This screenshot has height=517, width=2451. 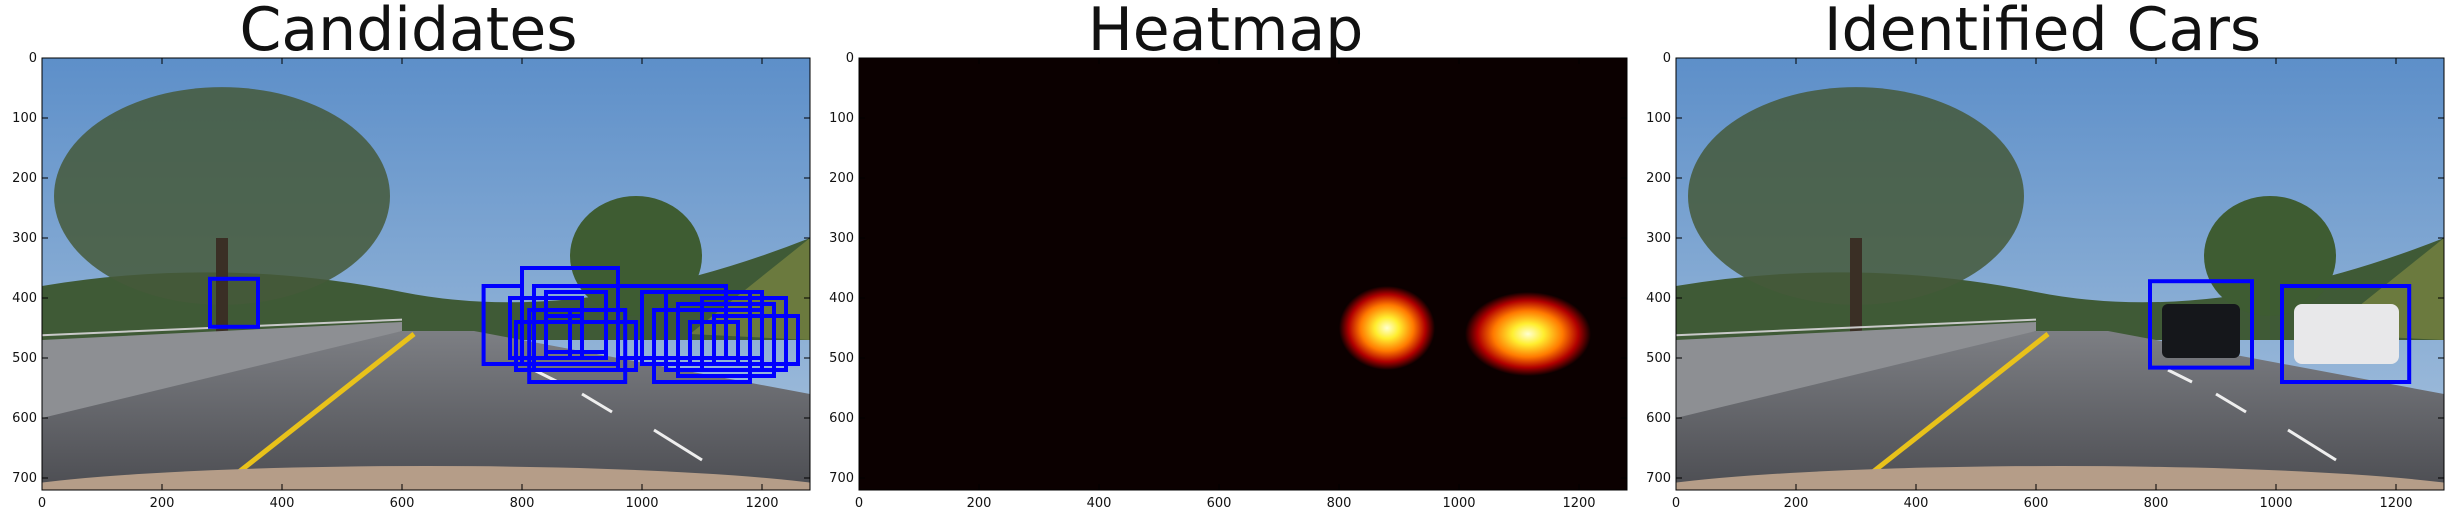 I want to click on white-car, so click(x=2346, y=334).